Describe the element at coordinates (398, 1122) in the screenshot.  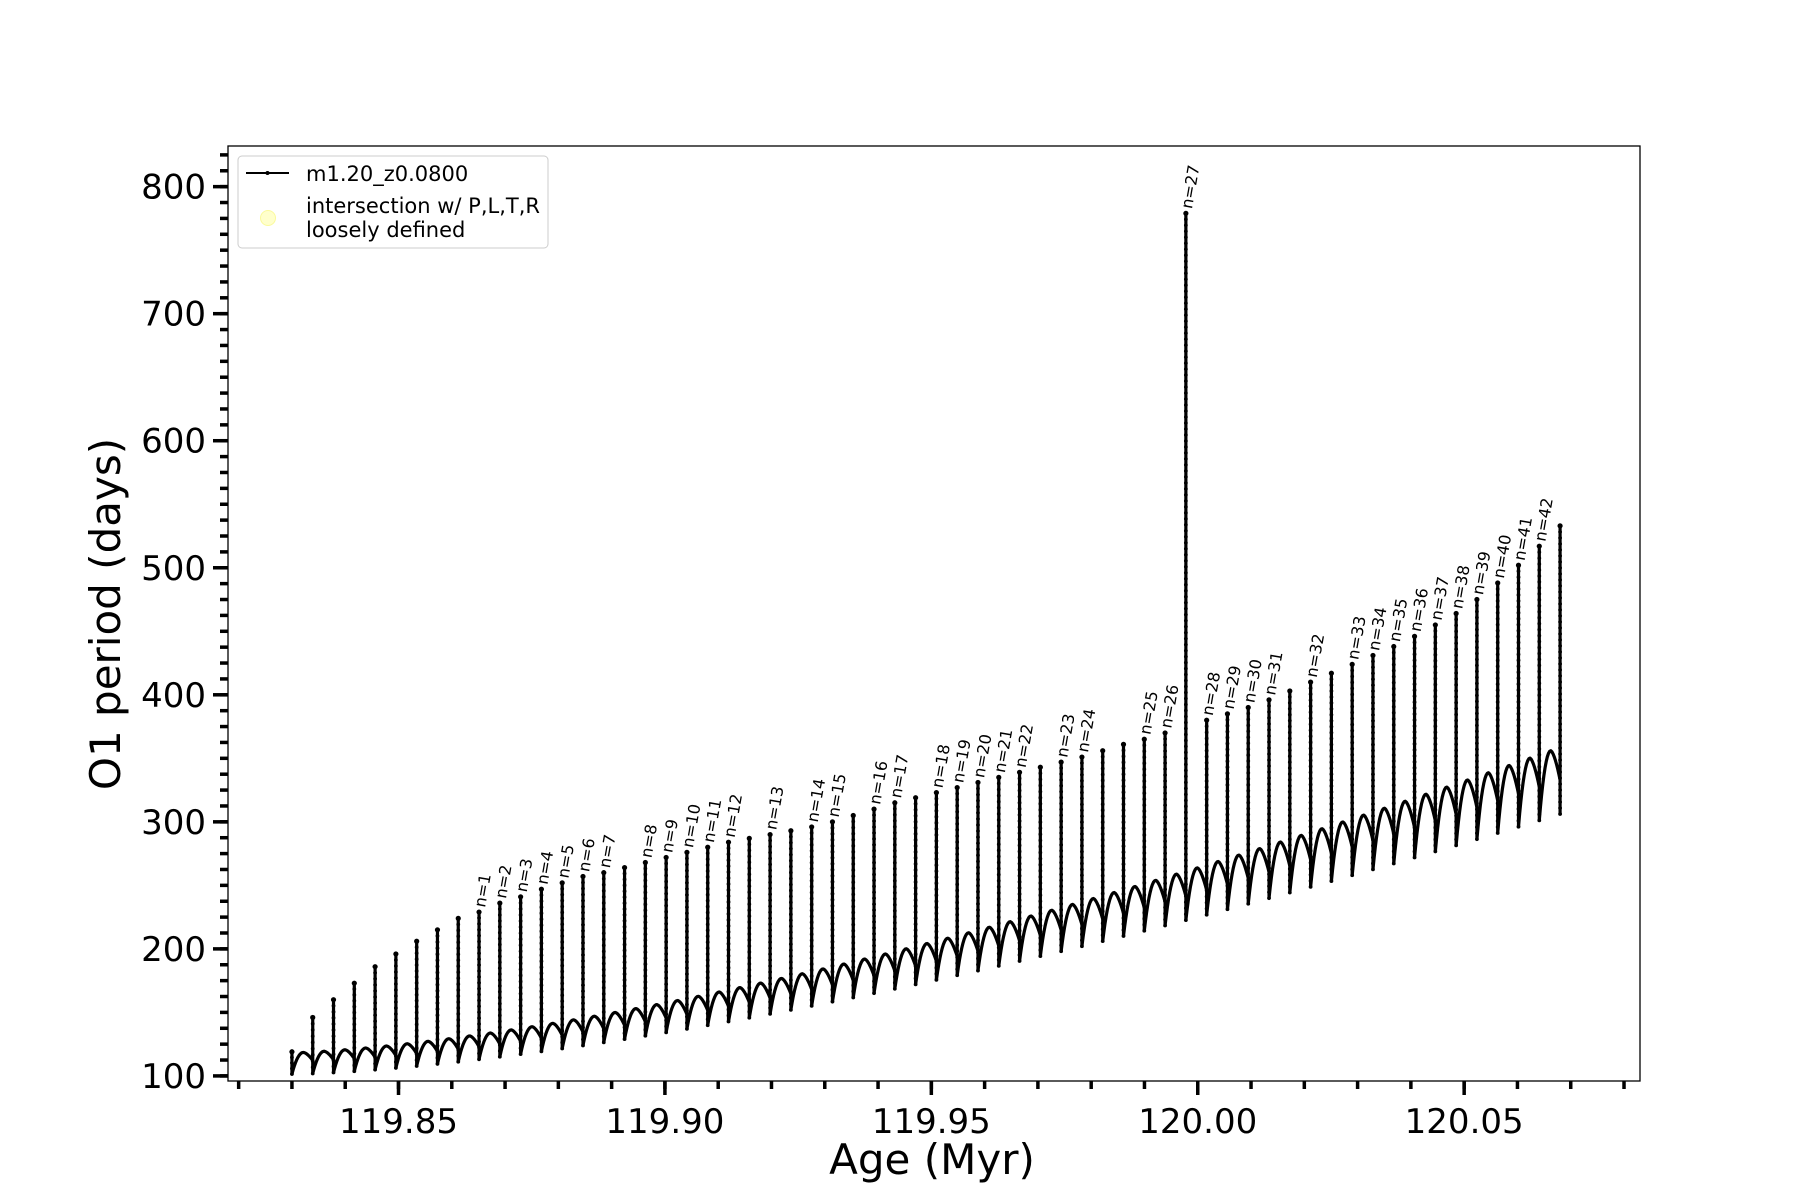
I see `x-tick-label: 119.85` at that location.